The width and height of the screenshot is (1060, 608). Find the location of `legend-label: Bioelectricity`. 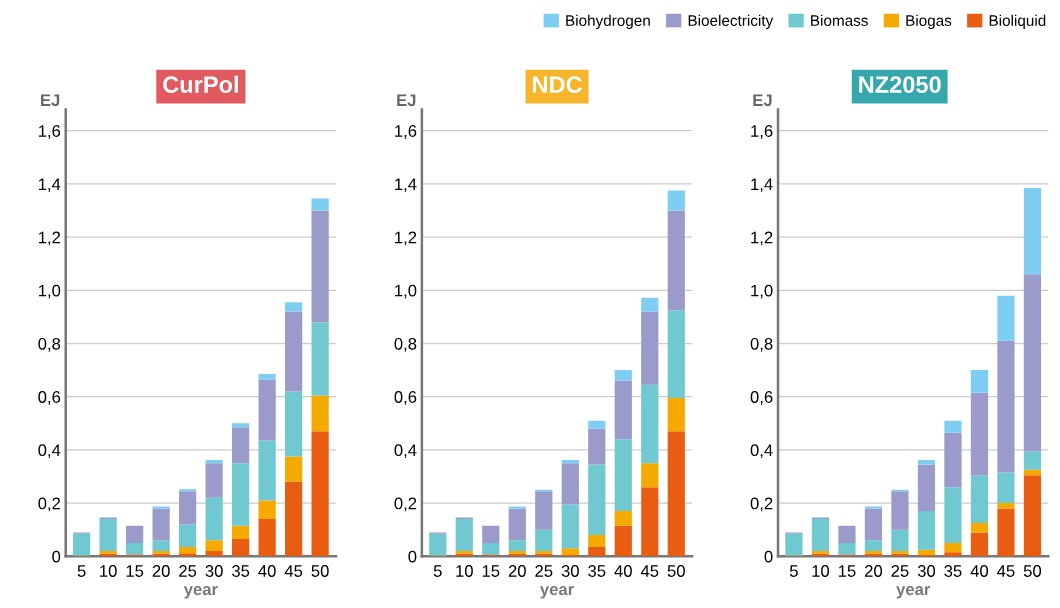

legend-label: Bioelectricity is located at coordinates (731, 21).